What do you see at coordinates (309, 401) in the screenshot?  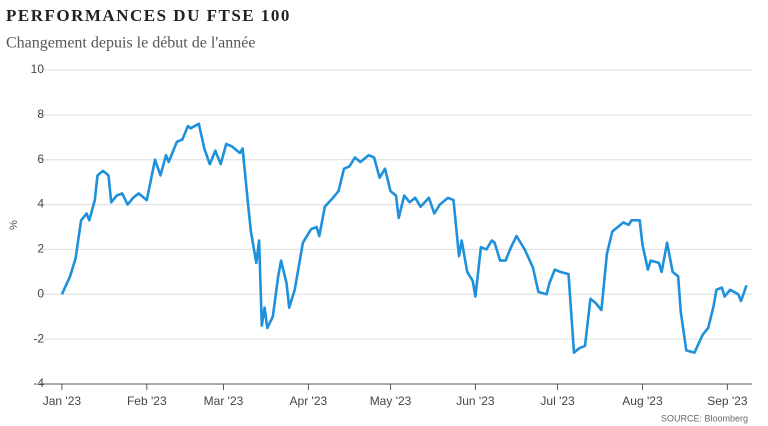 I see `x-tick-label: Apr '23` at bounding box center [309, 401].